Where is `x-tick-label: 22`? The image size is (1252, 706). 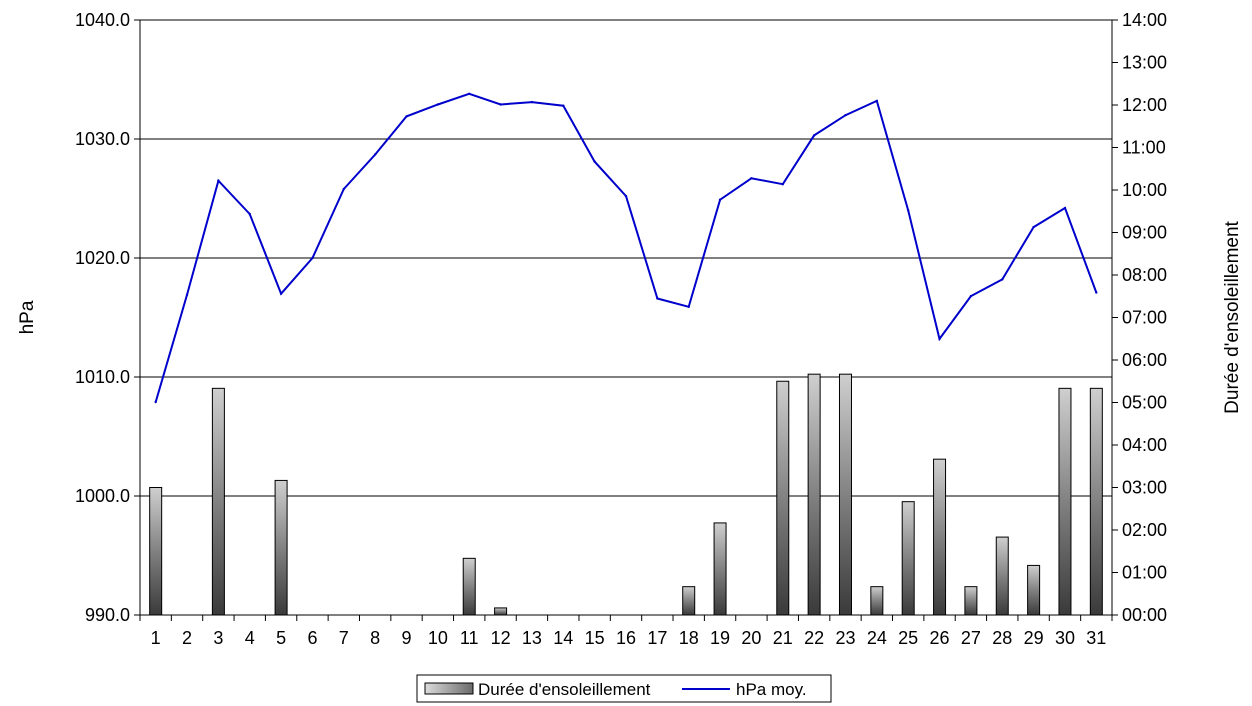 x-tick-label: 22 is located at coordinates (814, 638).